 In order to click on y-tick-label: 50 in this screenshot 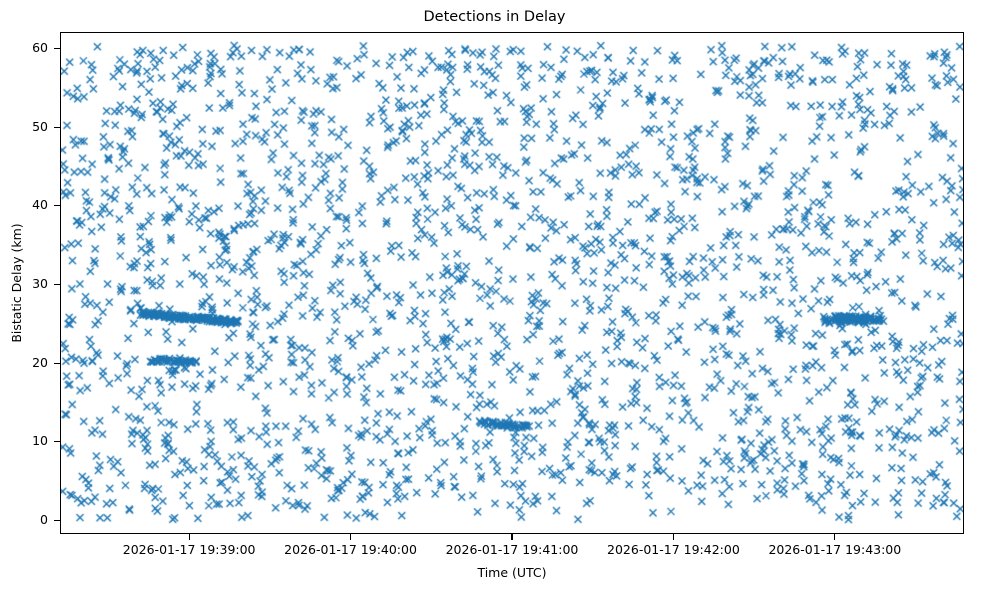, I will do `click(40, 126)`.